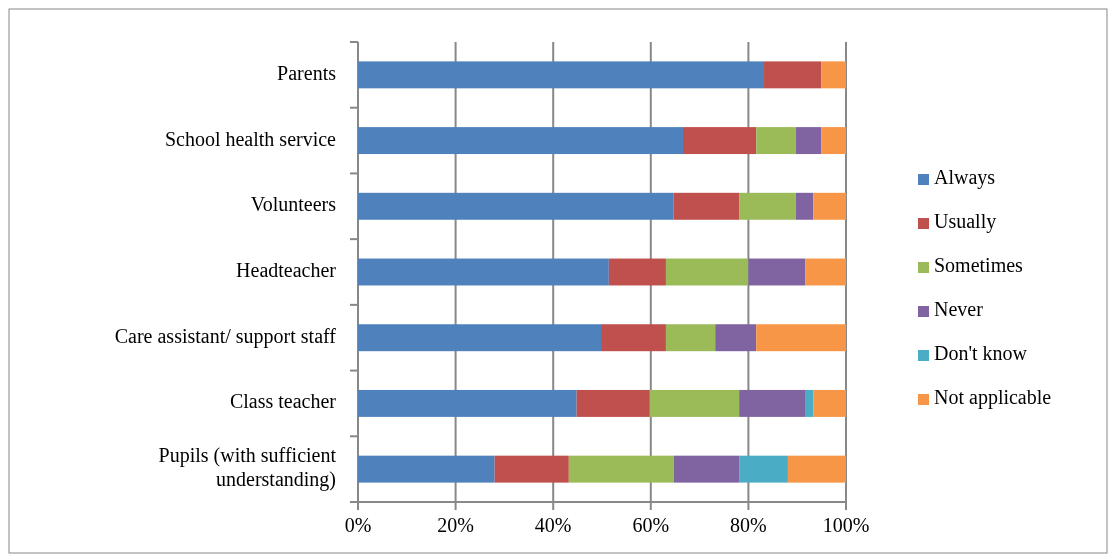 The width and height of the screenshot is (1112, 554). I want to click on legend-label: Usually, so click(965, 221).